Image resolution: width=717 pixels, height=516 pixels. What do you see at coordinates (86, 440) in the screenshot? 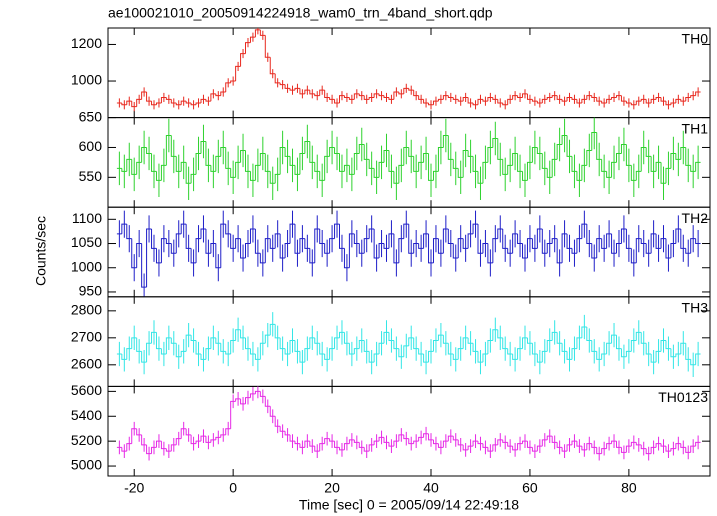
I see `y-tick-label: 5200` at bounding box center [86, 440].